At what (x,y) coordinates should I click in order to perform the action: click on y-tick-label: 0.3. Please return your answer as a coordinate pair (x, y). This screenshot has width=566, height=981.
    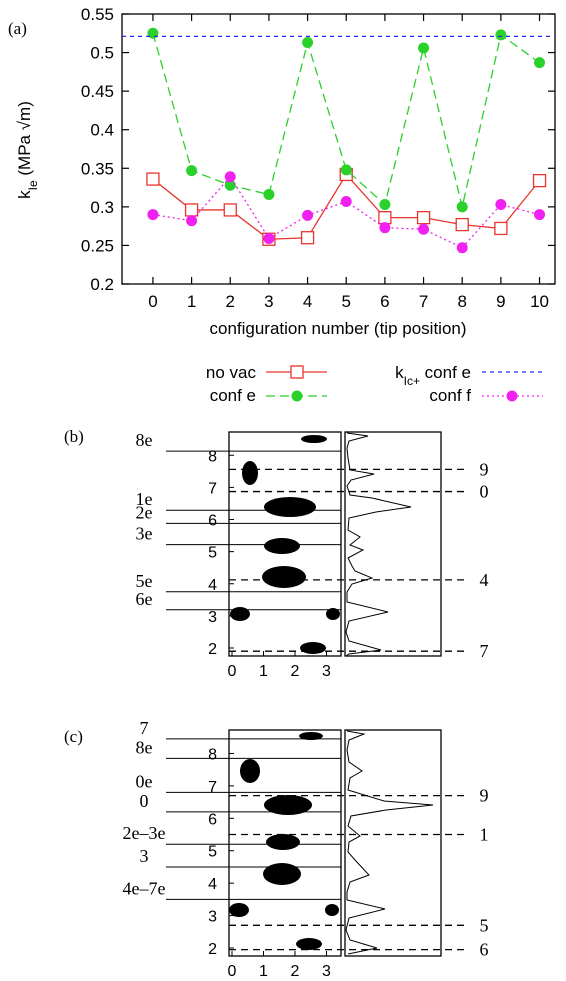
    Looking at the image, I should click on (102, 207).